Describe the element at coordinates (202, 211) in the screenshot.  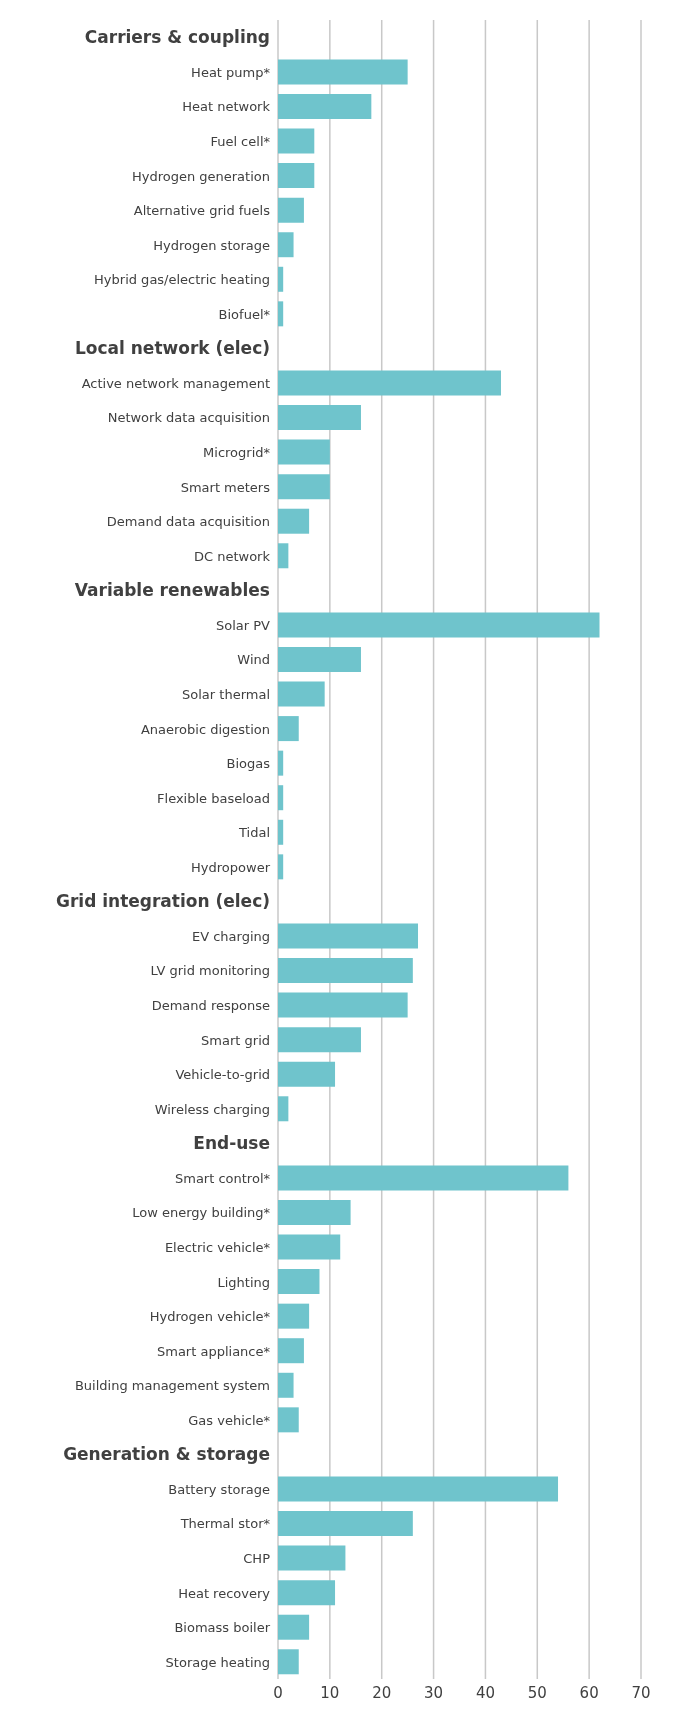
I see `y-tick-label: Alternative grid fuels` at that location.